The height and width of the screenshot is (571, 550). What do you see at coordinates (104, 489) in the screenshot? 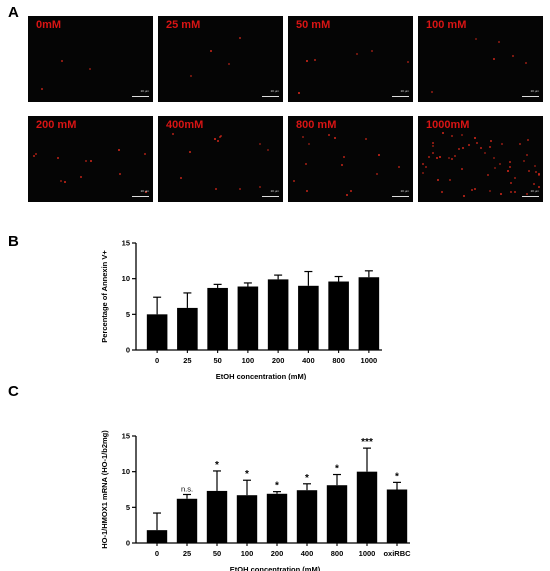
I see `y-axis-title: HO-1/HMOX1 mRNA (HO-1/b2mg)` at bounding box center [104, 489].